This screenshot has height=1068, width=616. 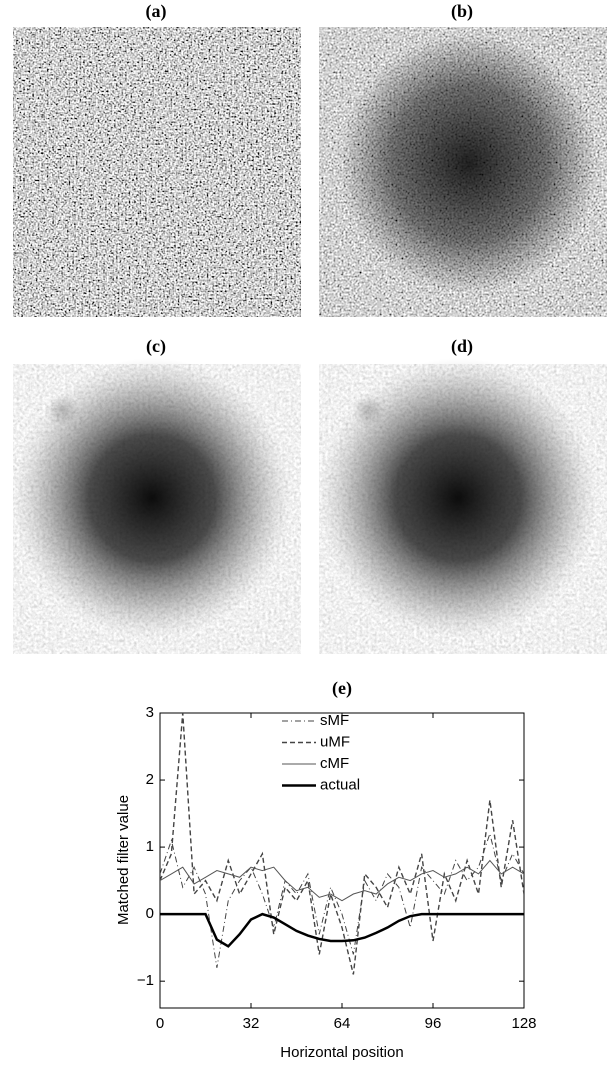 I want to click on legend-label: cMF, so click(x=334, y=763).